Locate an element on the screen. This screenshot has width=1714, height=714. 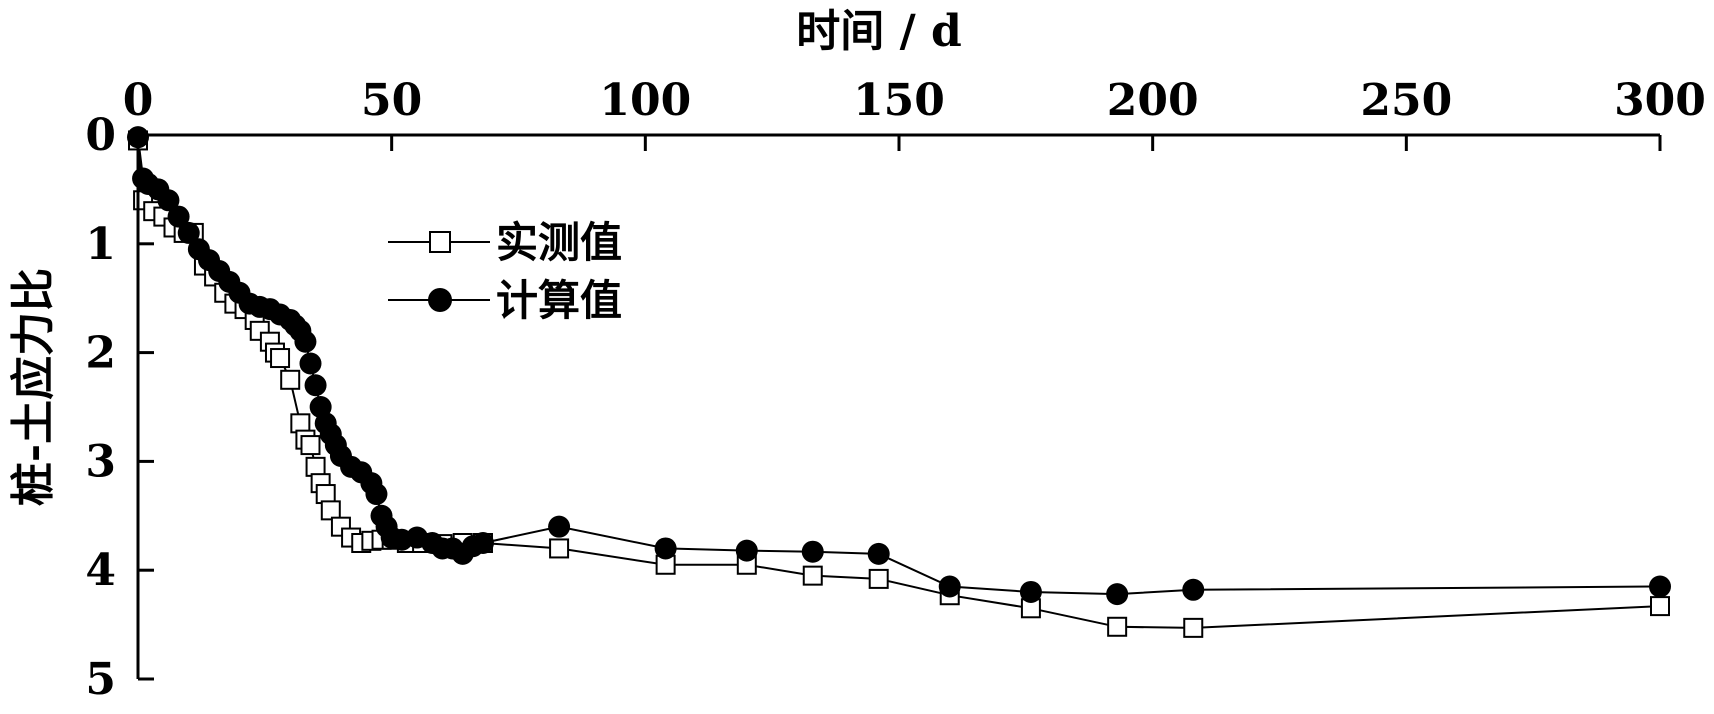
legend-item-calculated: 计算值 is located at coordinates (505, 300).